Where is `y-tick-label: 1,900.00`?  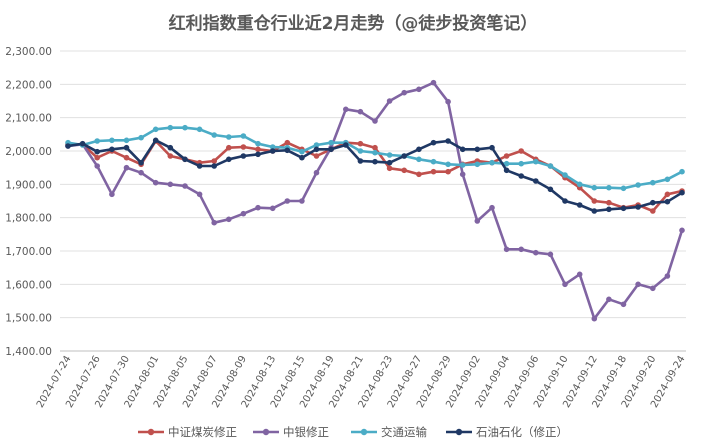 y-tick-label: 1,900.00 is located at coordinates (28, 185).